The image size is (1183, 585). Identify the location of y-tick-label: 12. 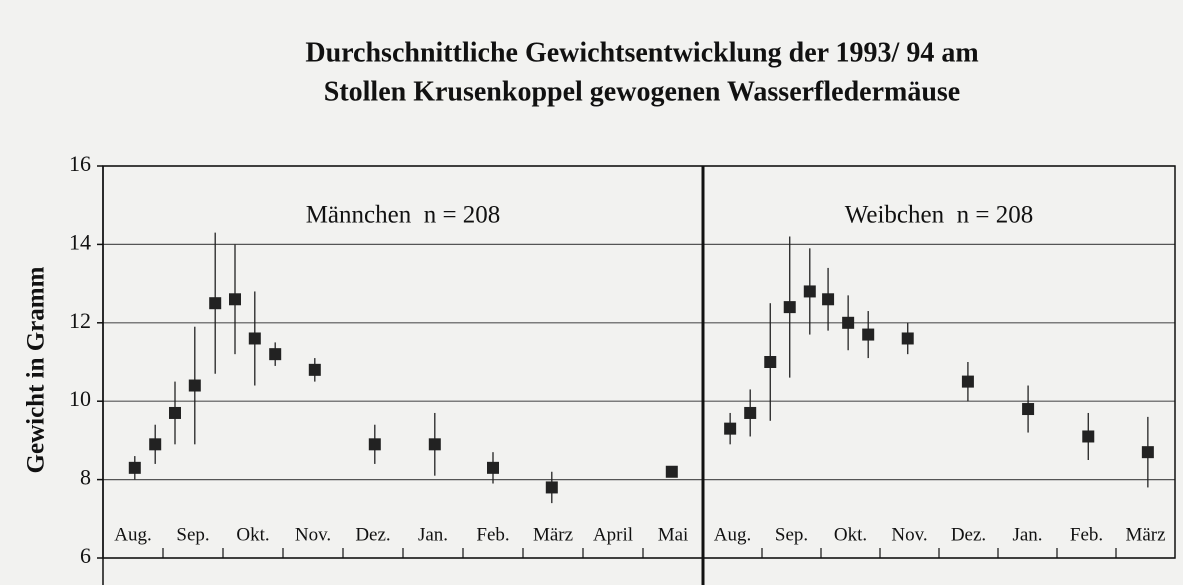
(80, 320).